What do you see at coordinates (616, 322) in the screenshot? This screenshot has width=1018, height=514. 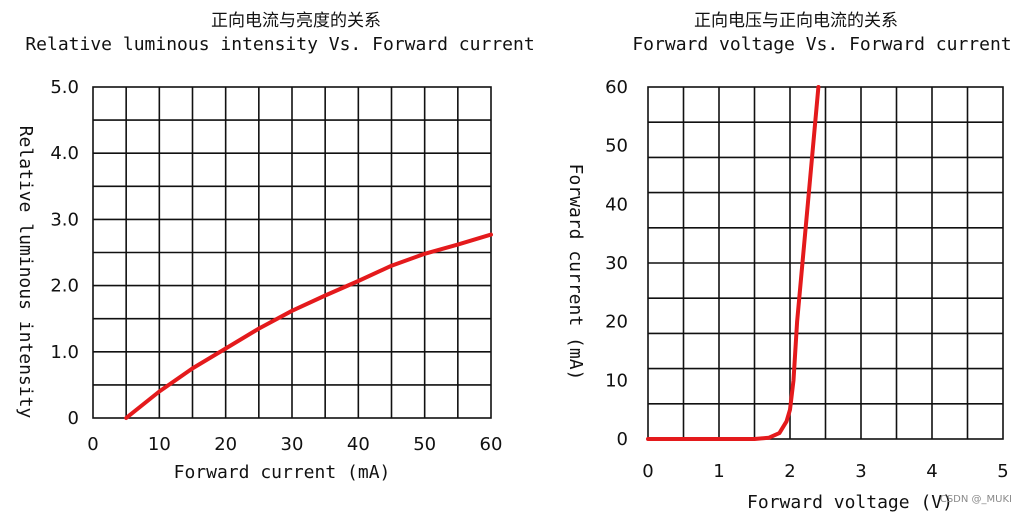 I see `y-tick-label: 20` at bounding box center [616, 322].